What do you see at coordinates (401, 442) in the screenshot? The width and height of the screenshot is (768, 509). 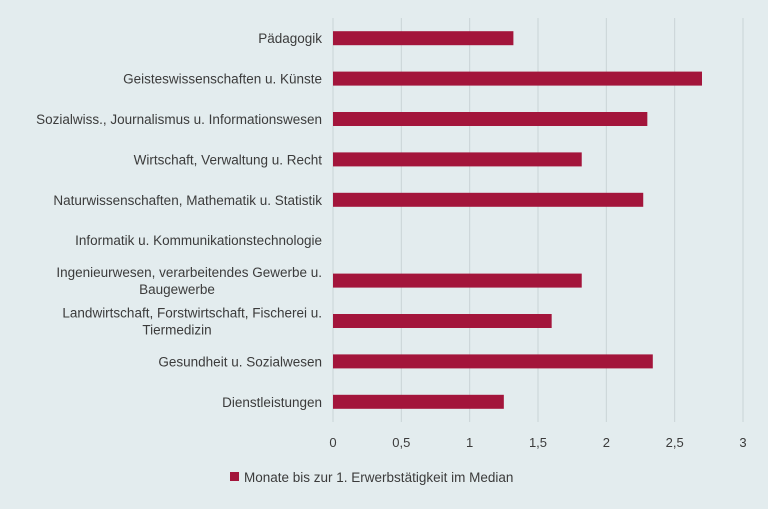 I see `x-tick-label: 0,5` at bounding box center [401, 442].